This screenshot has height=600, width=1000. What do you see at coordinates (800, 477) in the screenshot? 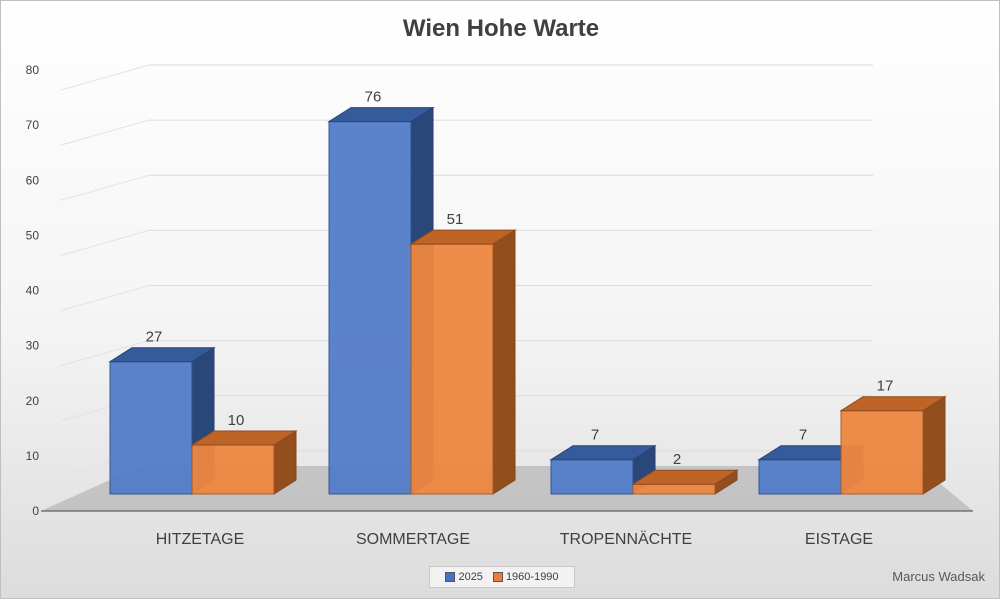
I see `bar-eistage-2025` at bounding box center [800, 477].